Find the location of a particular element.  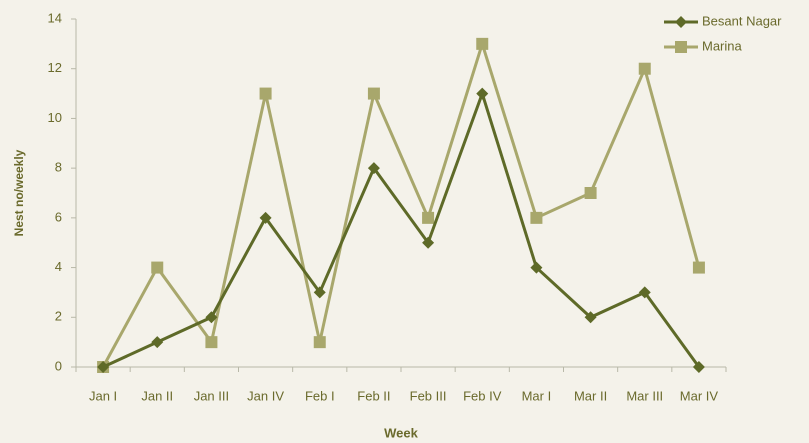

x-tick-label: Feb I is located at coordinates (320, 395).